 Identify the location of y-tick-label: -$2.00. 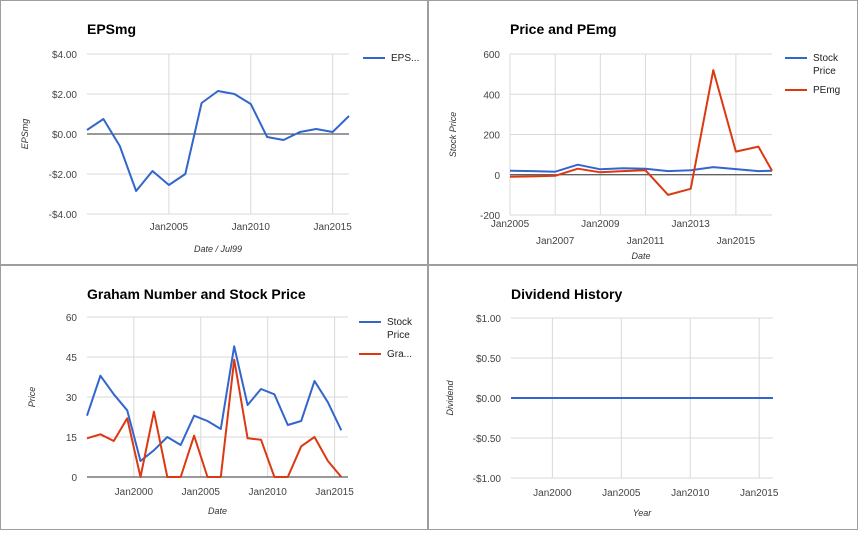
(63, 175).